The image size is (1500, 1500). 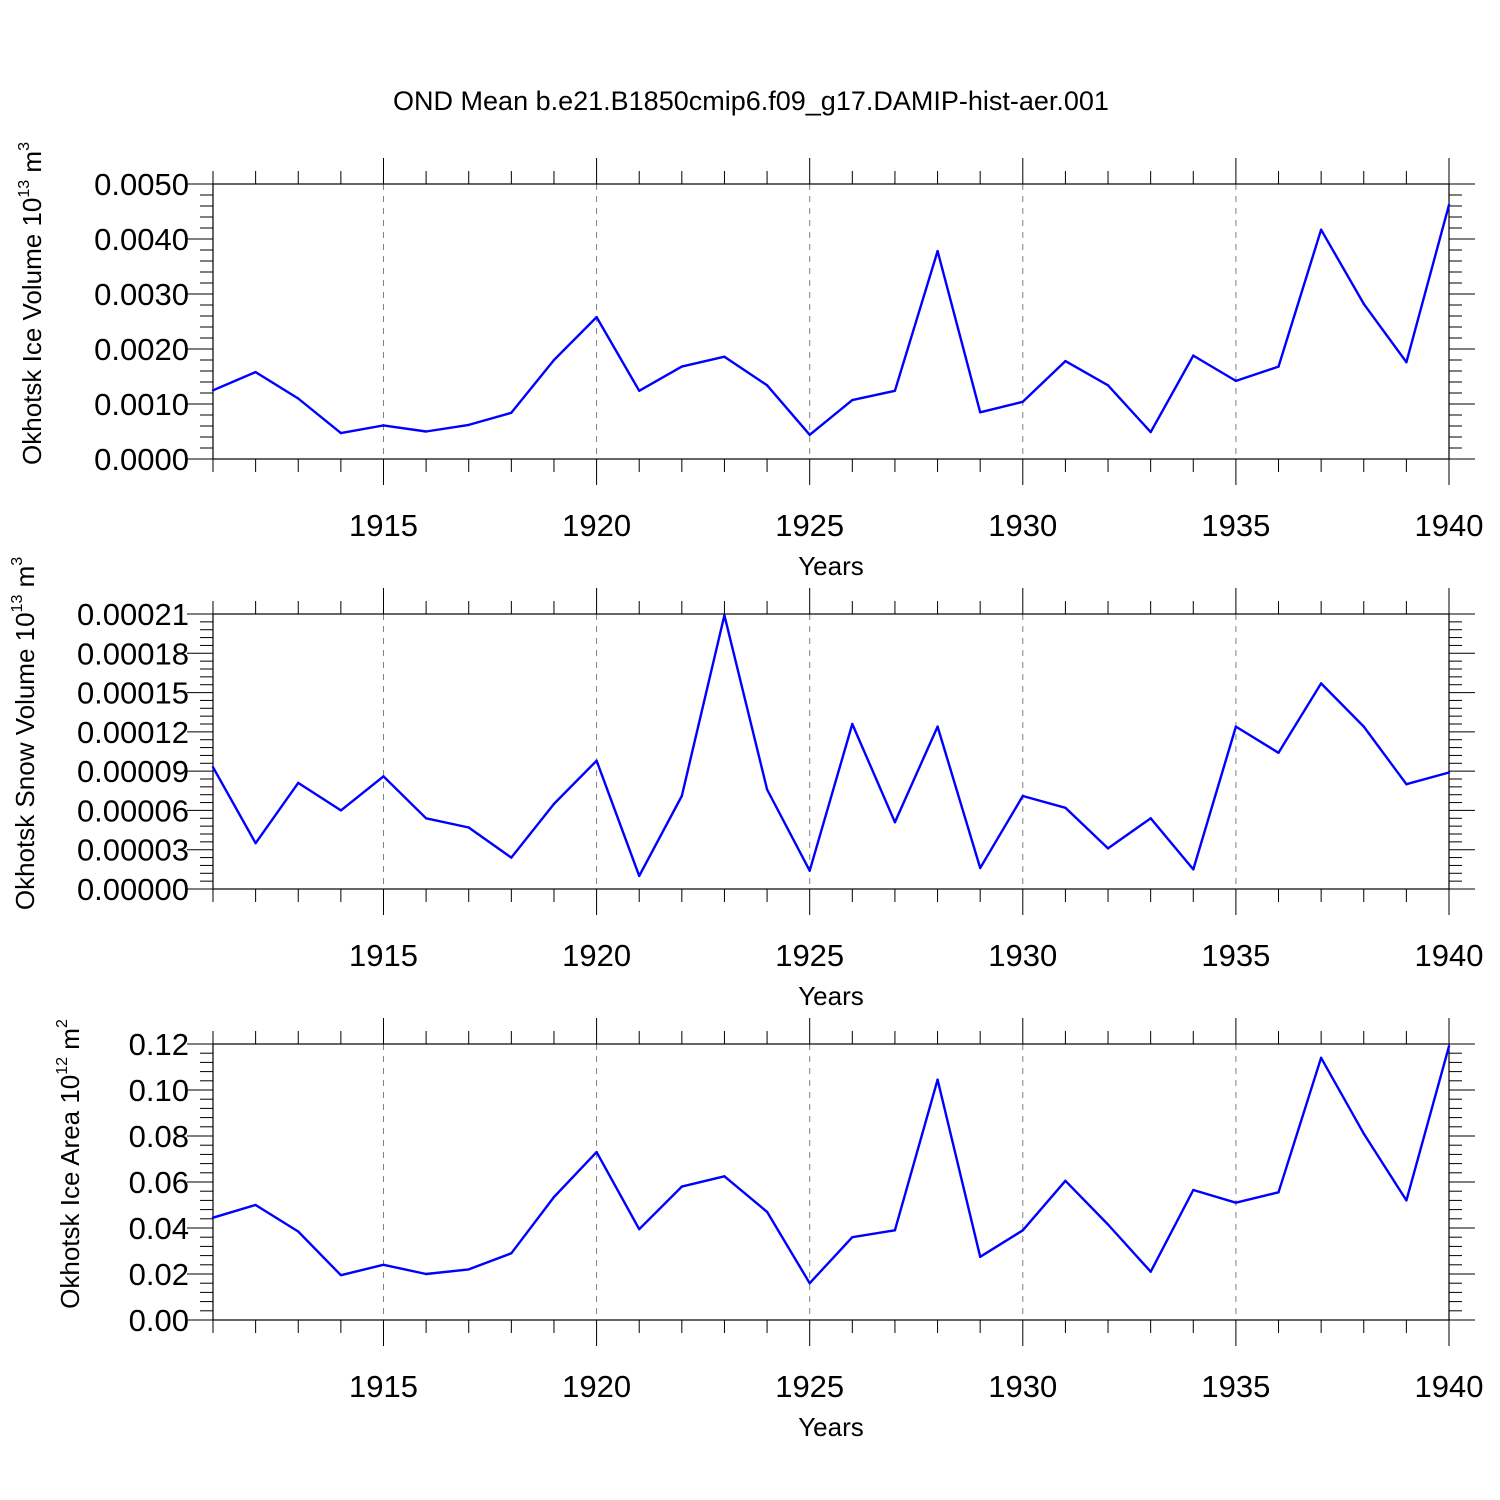 I want to click on x-tick-label: 1925, so click(x=809, y=1386).